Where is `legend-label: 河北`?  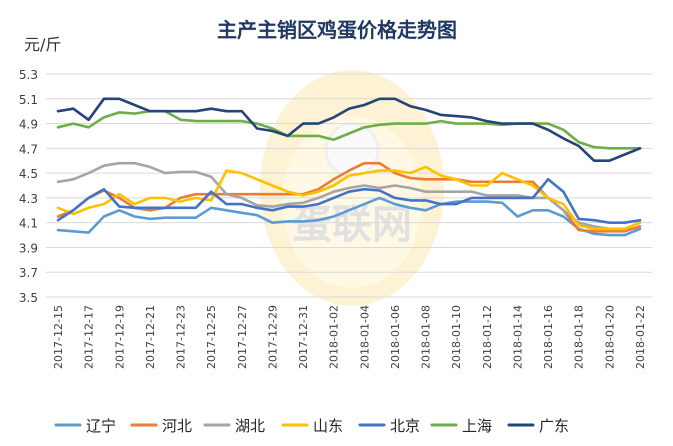 legend-label: 河北 is located at coordinates (177, 426).